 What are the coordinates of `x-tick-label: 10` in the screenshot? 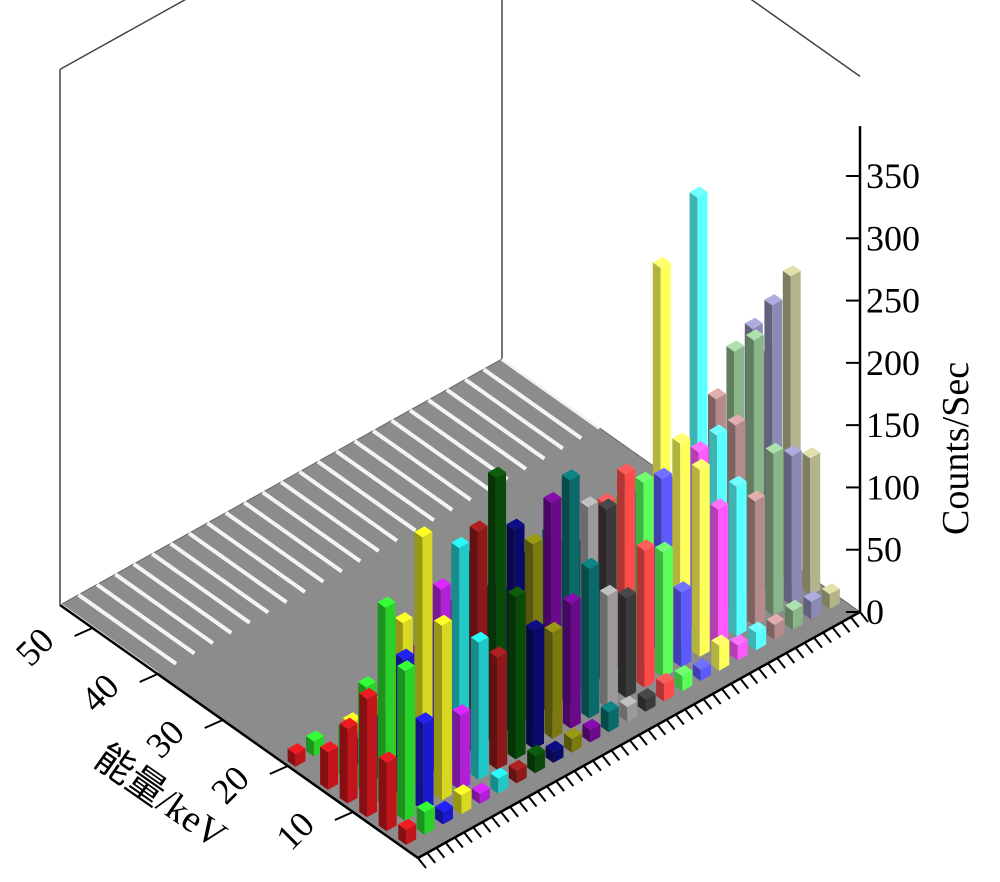 It's located at (295, 831).